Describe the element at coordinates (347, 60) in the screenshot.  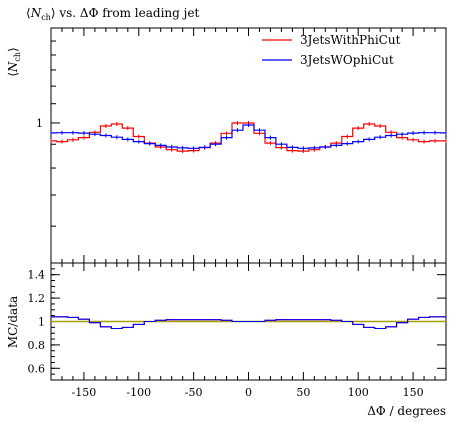
I see `legend-label-3jetswophicut: 3JetsWOphiCut` at that location.